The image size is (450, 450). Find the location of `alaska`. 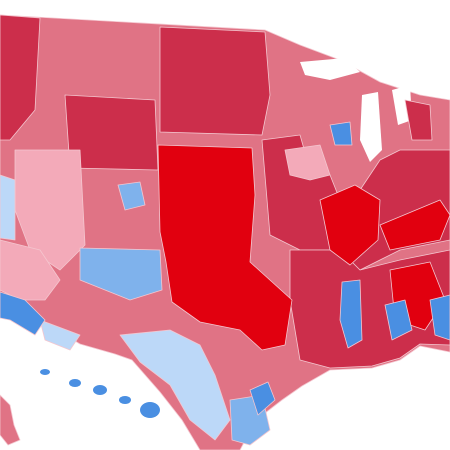

alaska is located at coordinates (10, 420).